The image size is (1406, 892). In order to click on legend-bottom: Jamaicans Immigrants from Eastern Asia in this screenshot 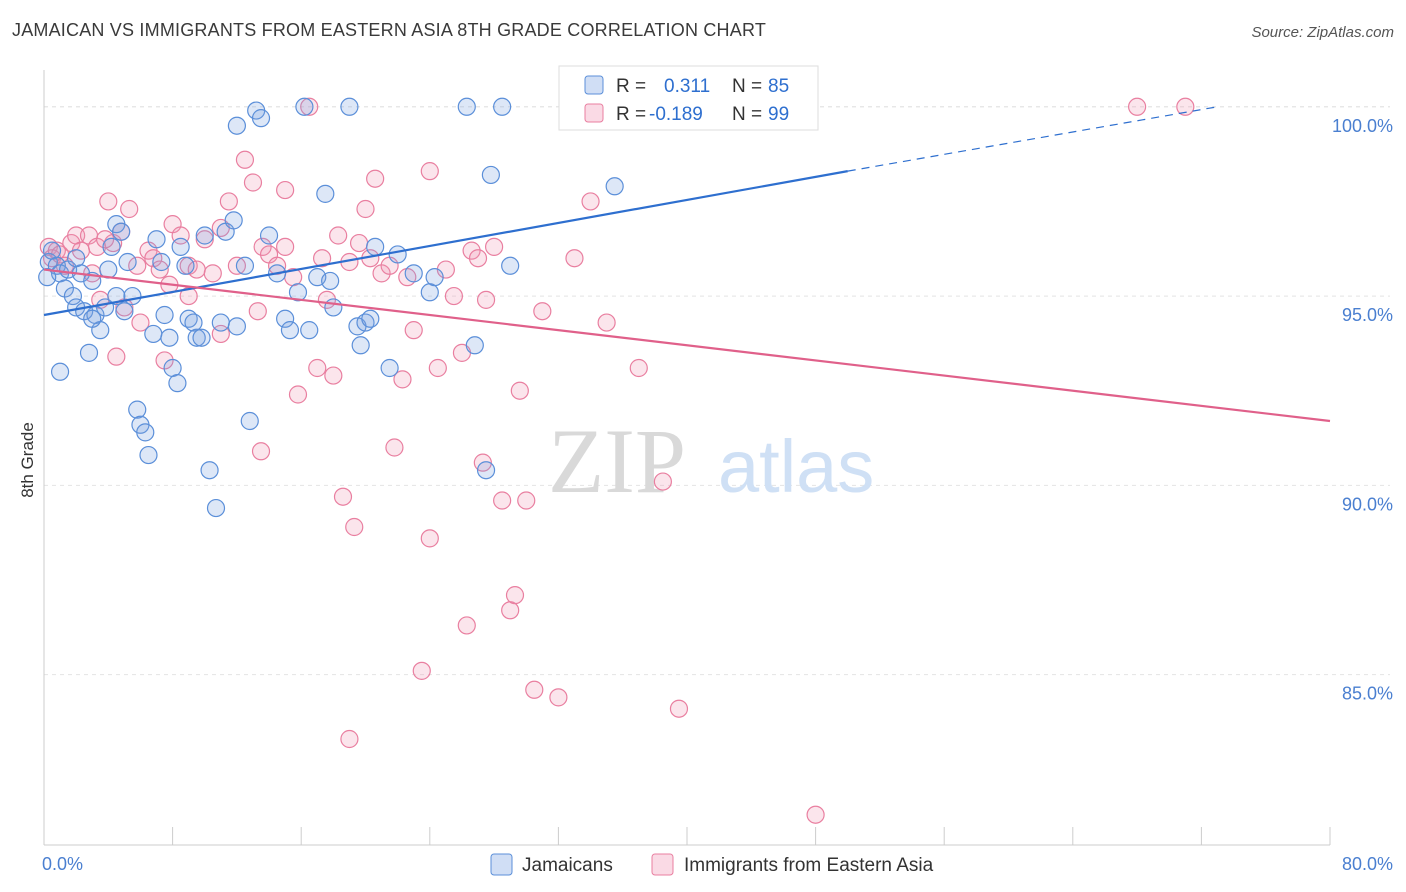, I will do `click(712, 864)`.